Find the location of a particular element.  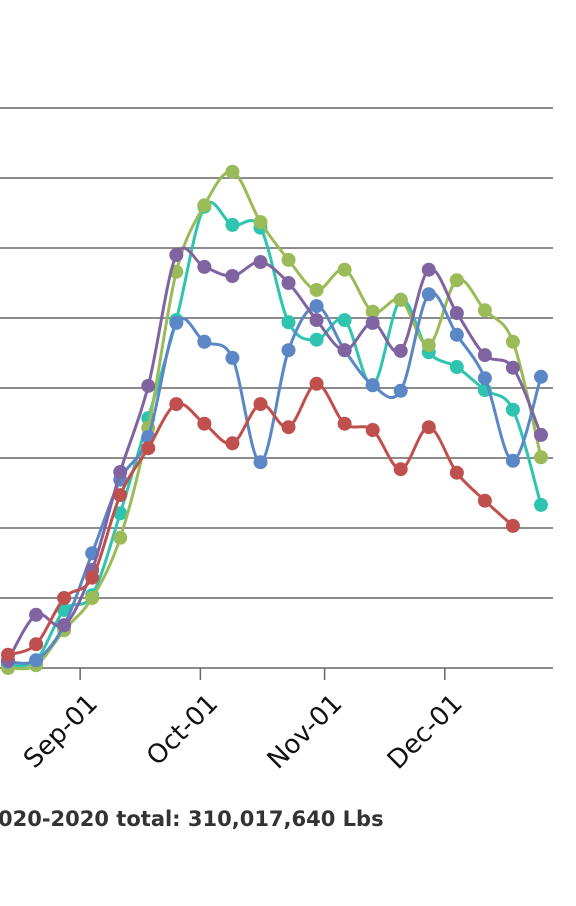

x-tick-label: Oct-01 is located at coordinates (182, 730).